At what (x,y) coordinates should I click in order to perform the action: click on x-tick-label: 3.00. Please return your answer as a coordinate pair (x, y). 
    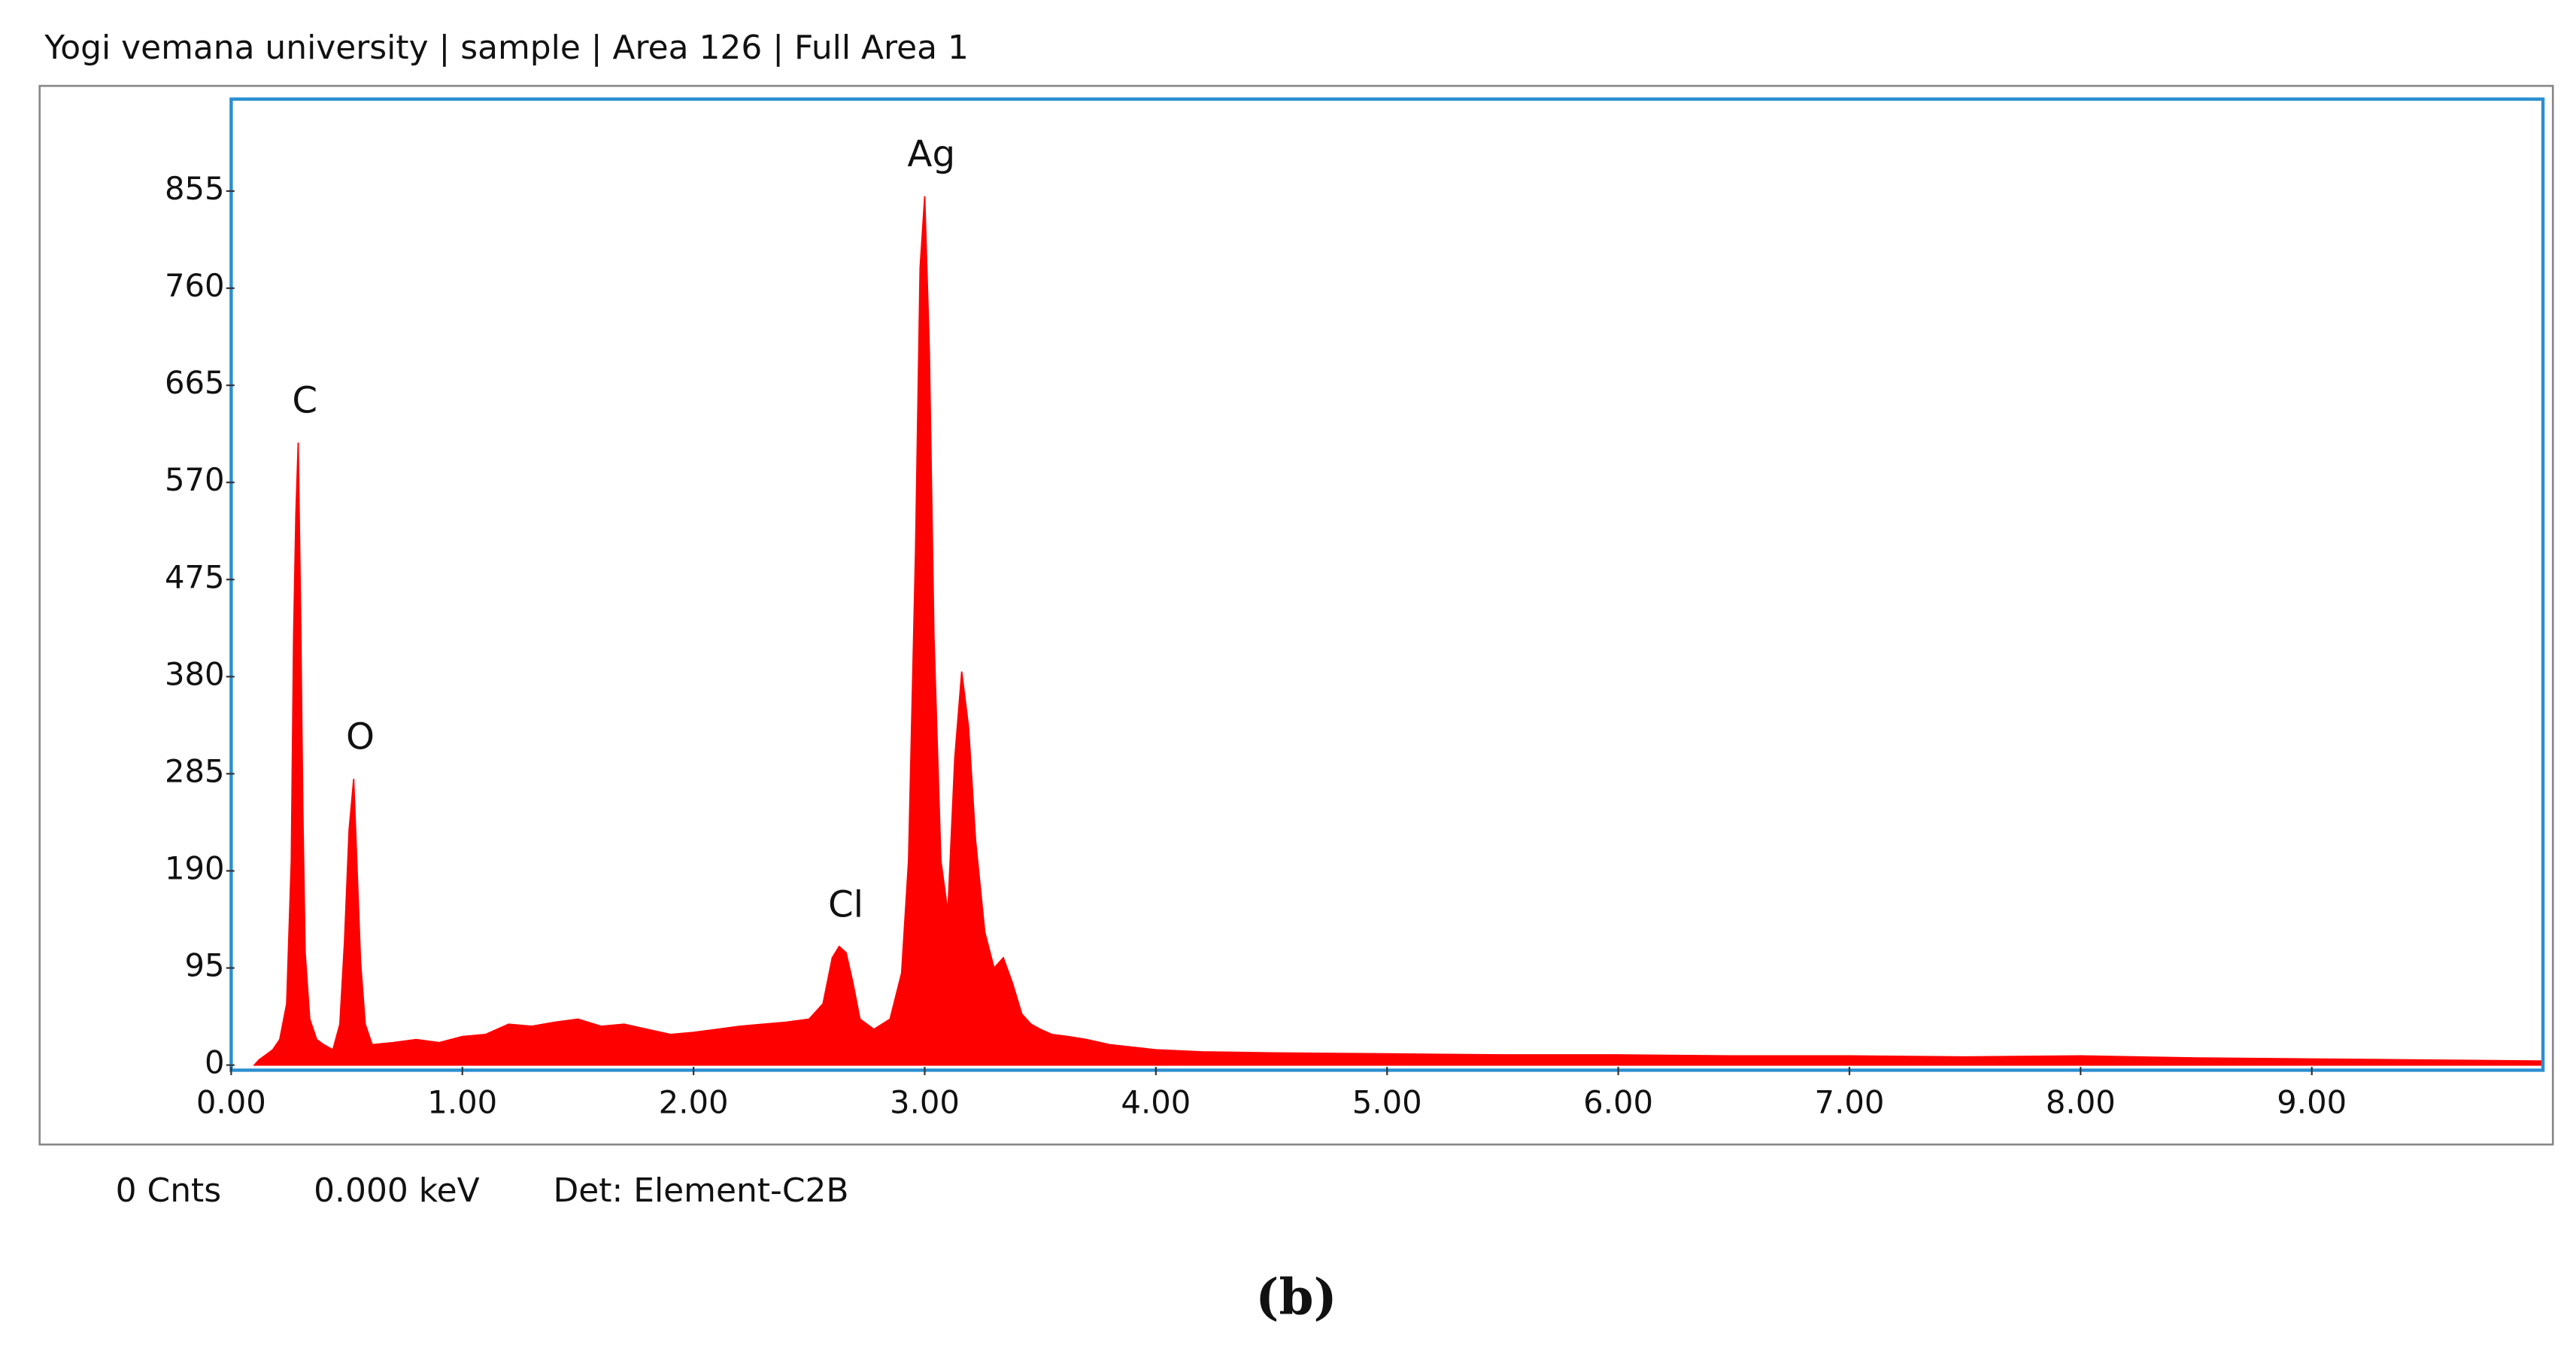
    Looking at the image, I should click on (925, 1102).